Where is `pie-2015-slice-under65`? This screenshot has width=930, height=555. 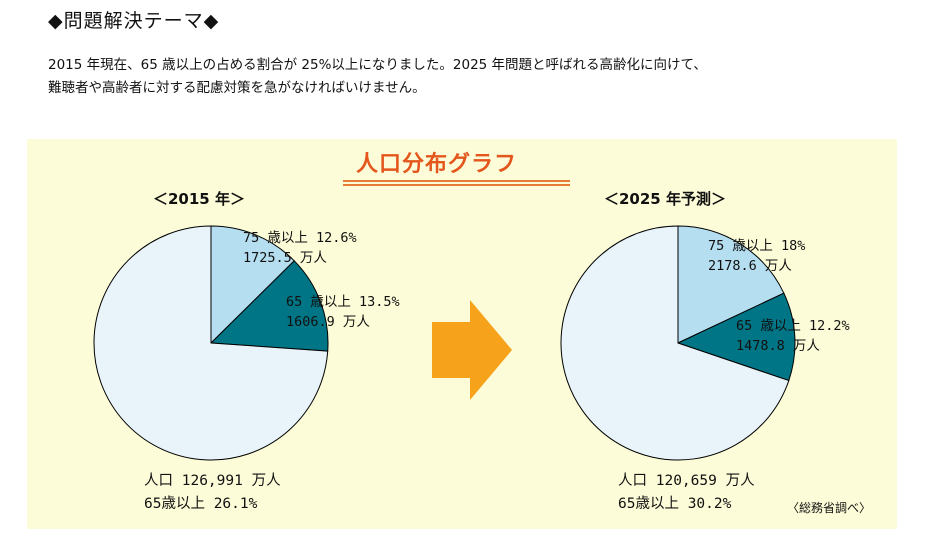 pie-2015-slice-under65 is located at coordinates (211, 343).